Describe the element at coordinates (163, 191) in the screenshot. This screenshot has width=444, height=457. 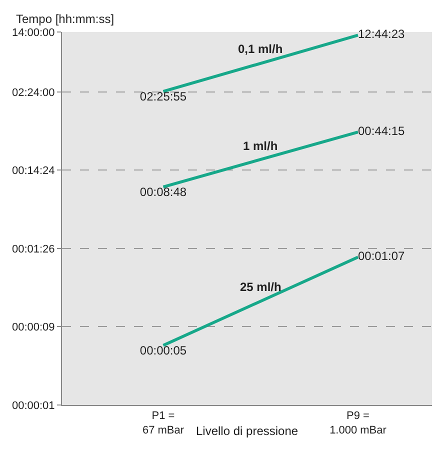
I see `data-label: 00:08:48` at that location.